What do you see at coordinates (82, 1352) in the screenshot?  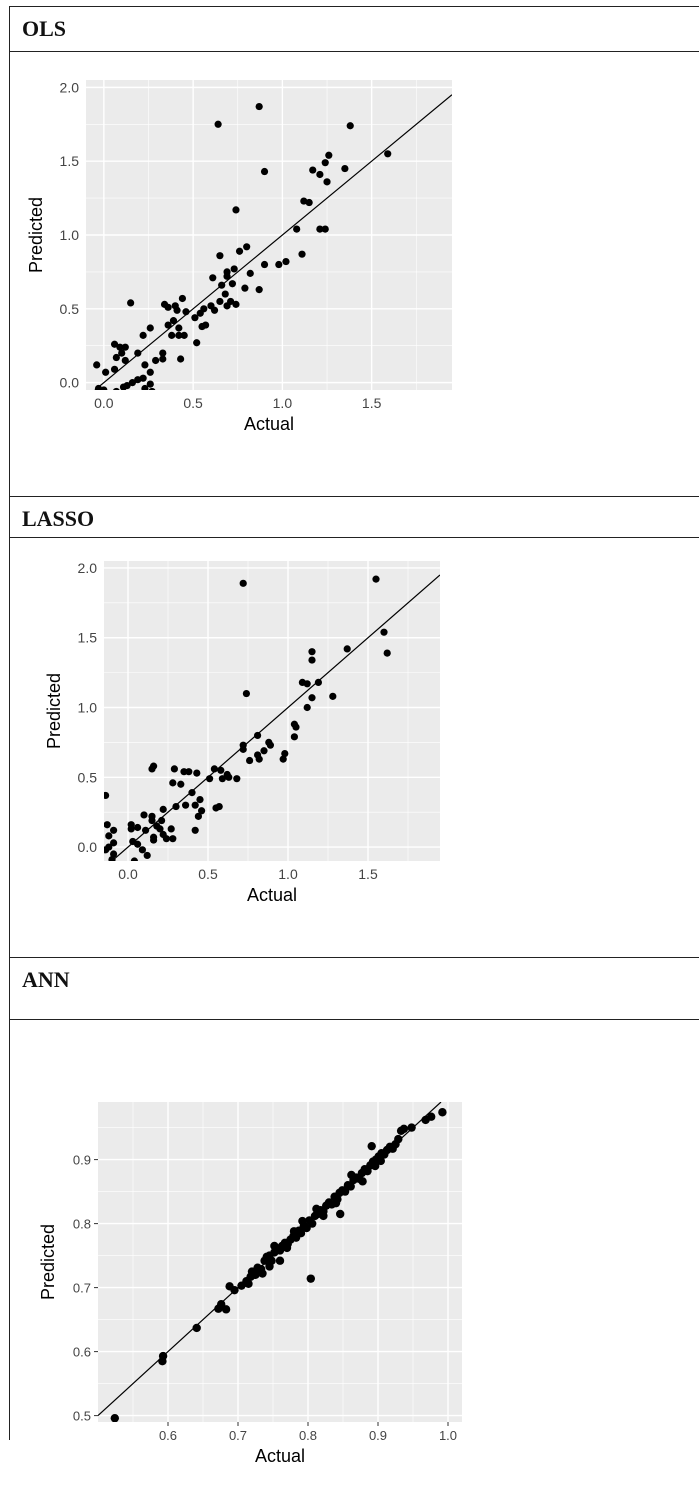 I see `y-tick-label: 0.6` at bounding box center [82, 1352].